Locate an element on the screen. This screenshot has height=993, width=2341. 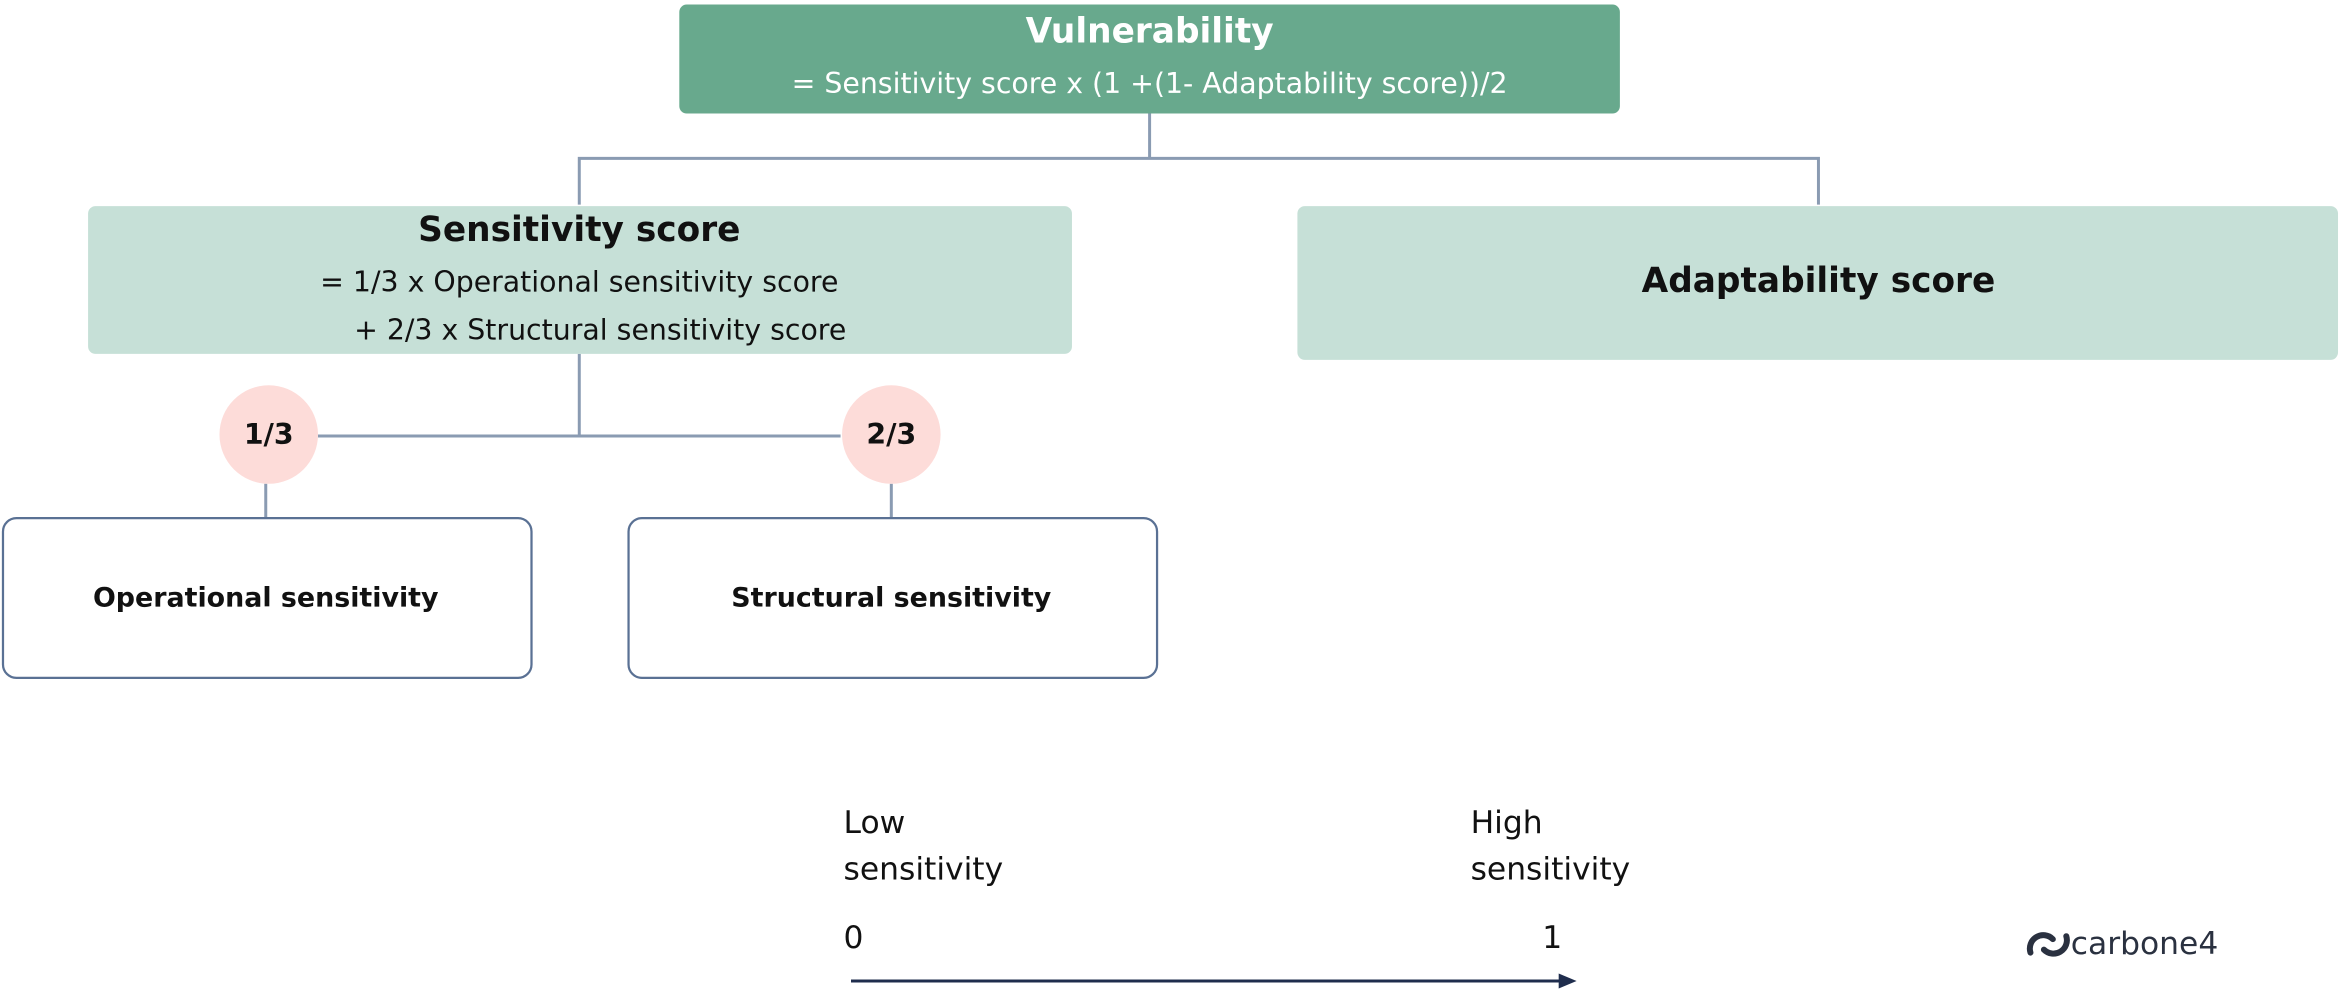
weight-label: 1/3 is located at coordinates (269, 434).